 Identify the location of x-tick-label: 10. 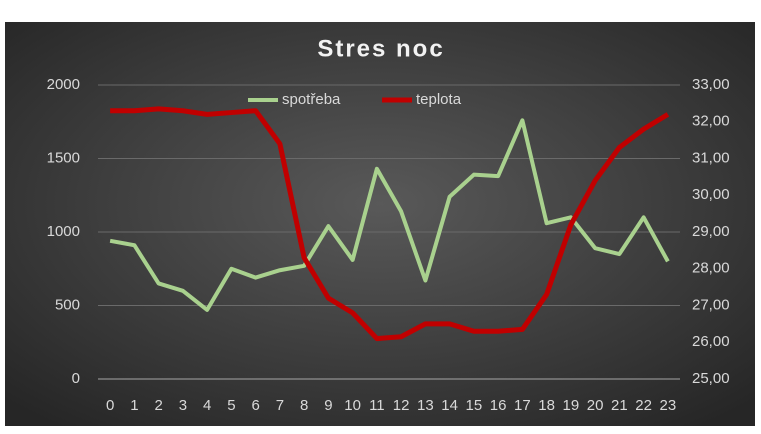
(352, 405).